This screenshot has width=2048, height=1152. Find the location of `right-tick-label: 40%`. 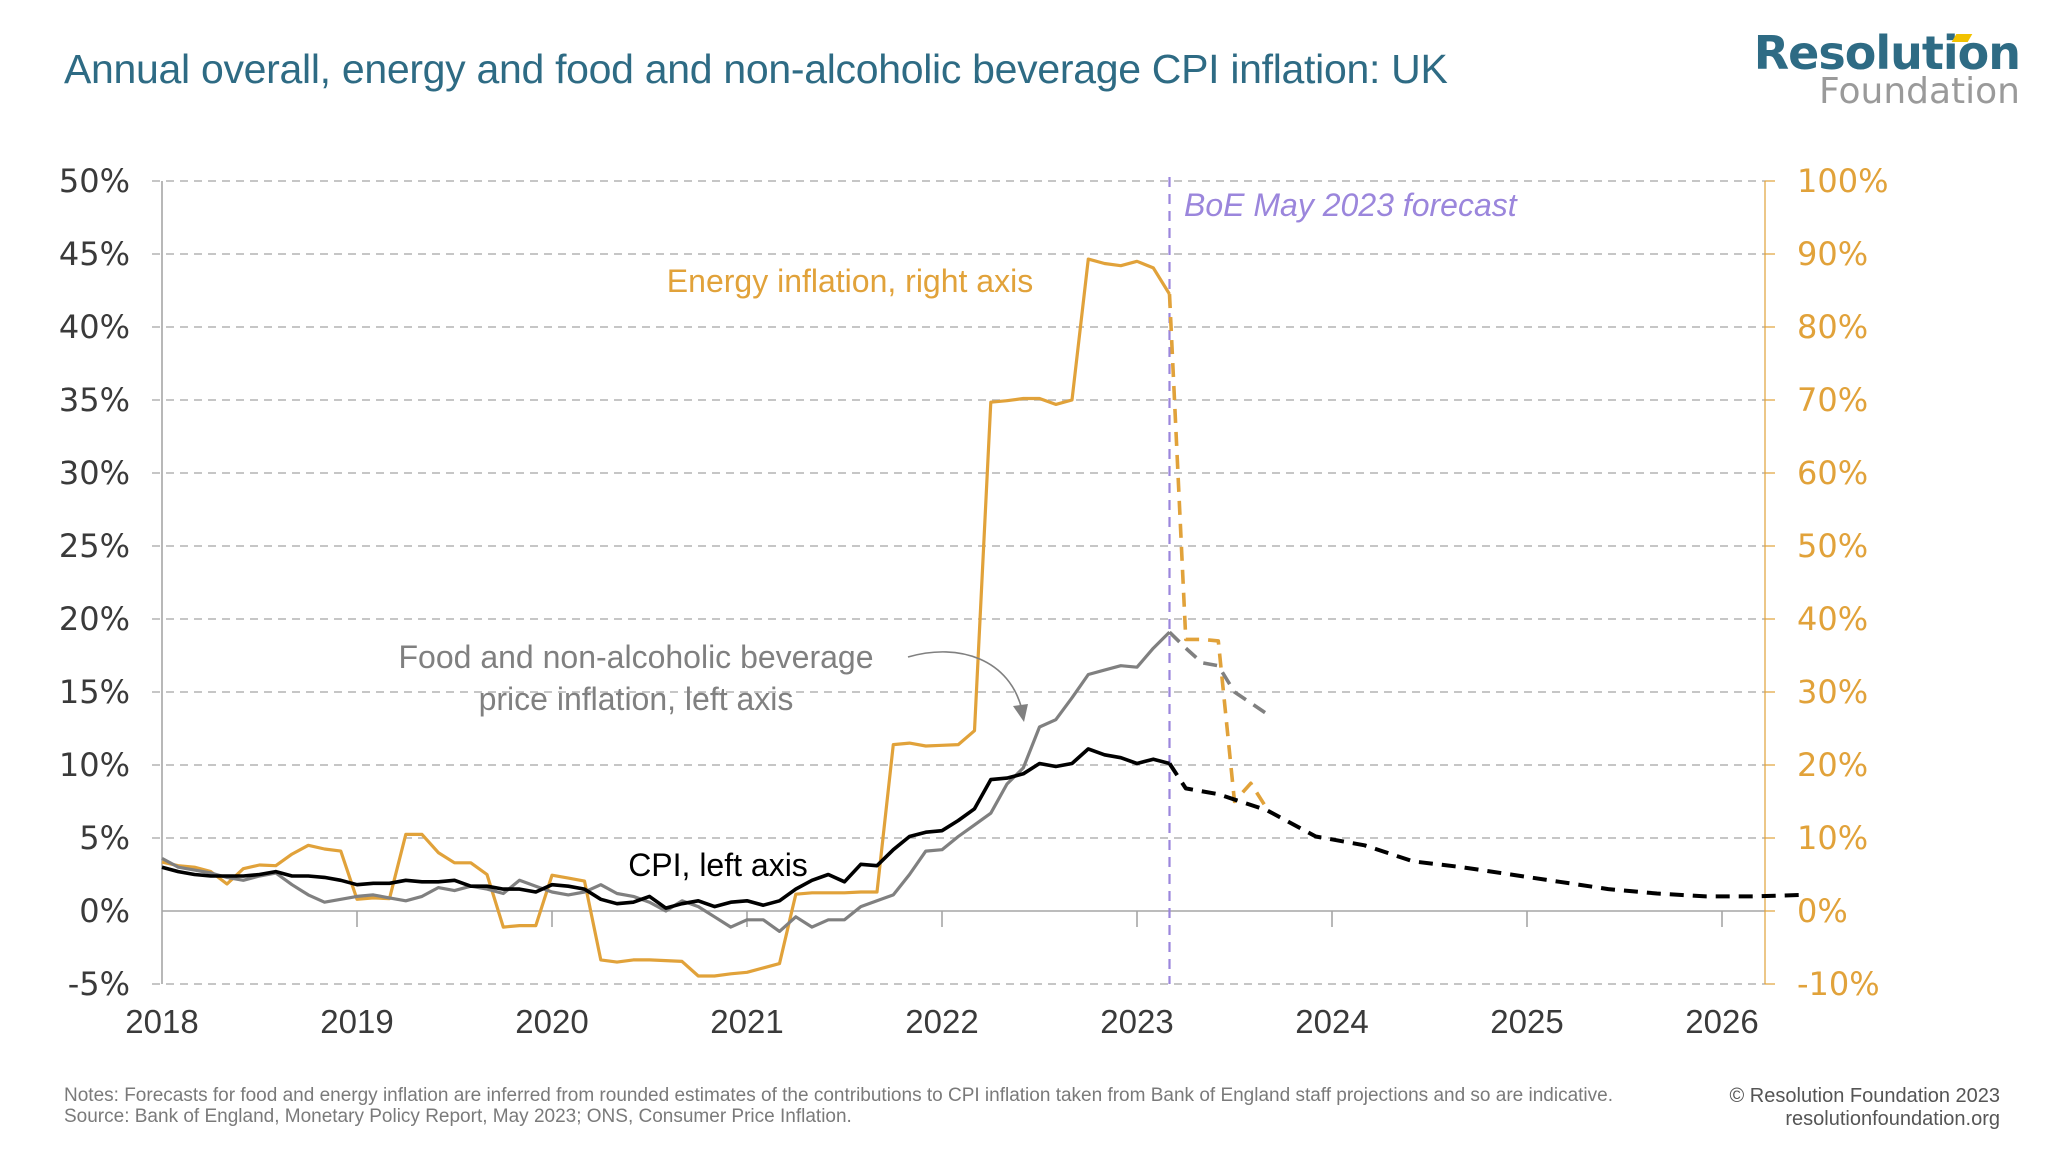

right-tick-label: 40% is located at coordinates (1832, 619).